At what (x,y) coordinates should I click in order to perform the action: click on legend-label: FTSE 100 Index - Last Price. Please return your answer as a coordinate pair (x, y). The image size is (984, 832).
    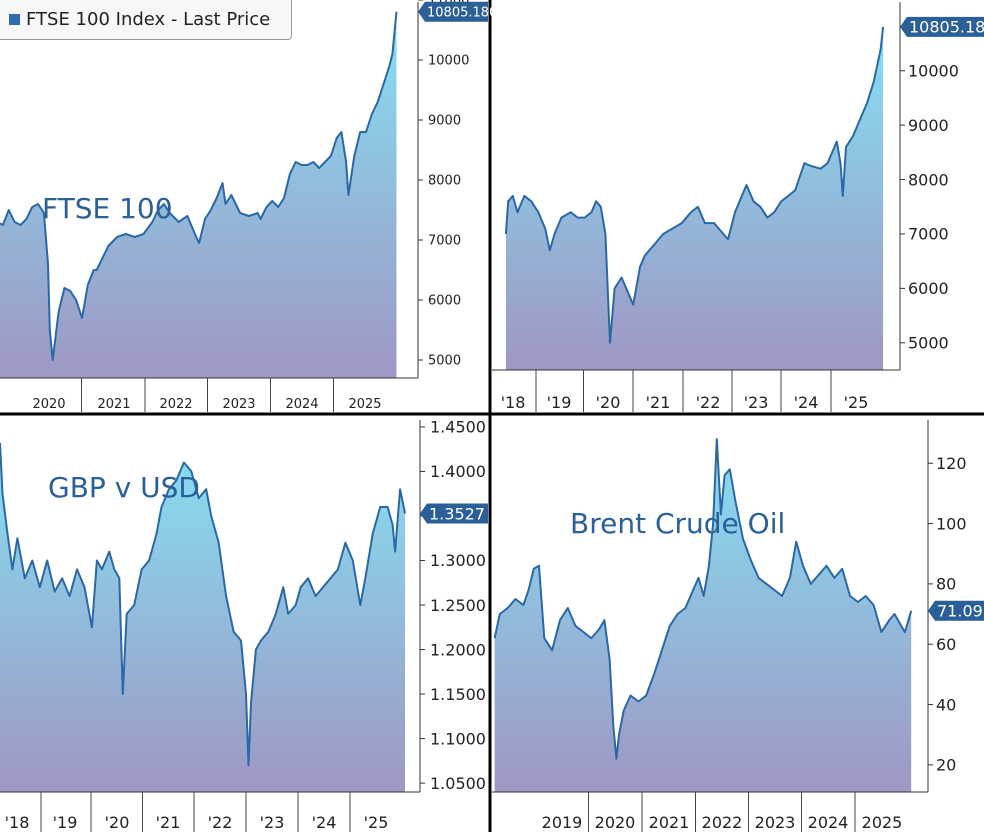
    Looking at the image, I should click on (148, 19).